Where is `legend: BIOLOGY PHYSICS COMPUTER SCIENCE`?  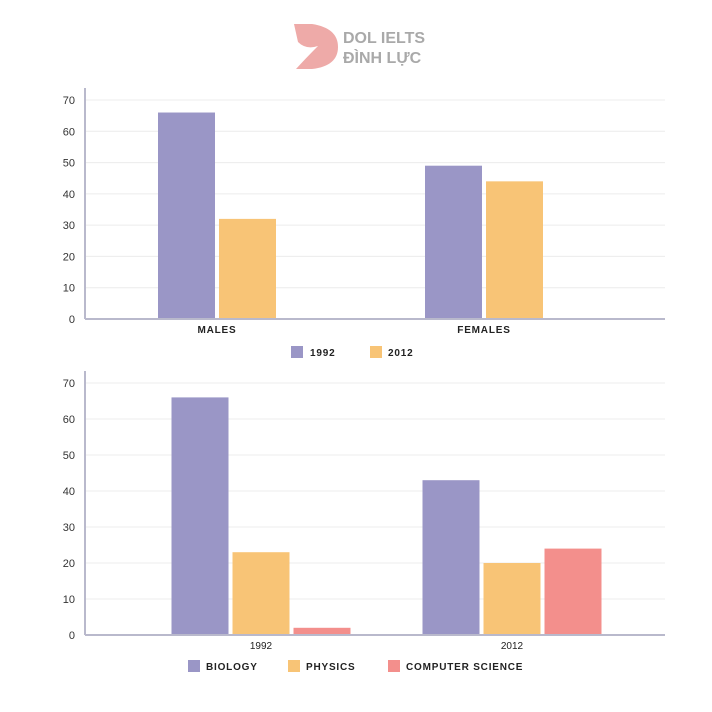
legend: BIOLOGY PHYSICS COMPUTER SCIENCE is located at coordinates (355, 666).